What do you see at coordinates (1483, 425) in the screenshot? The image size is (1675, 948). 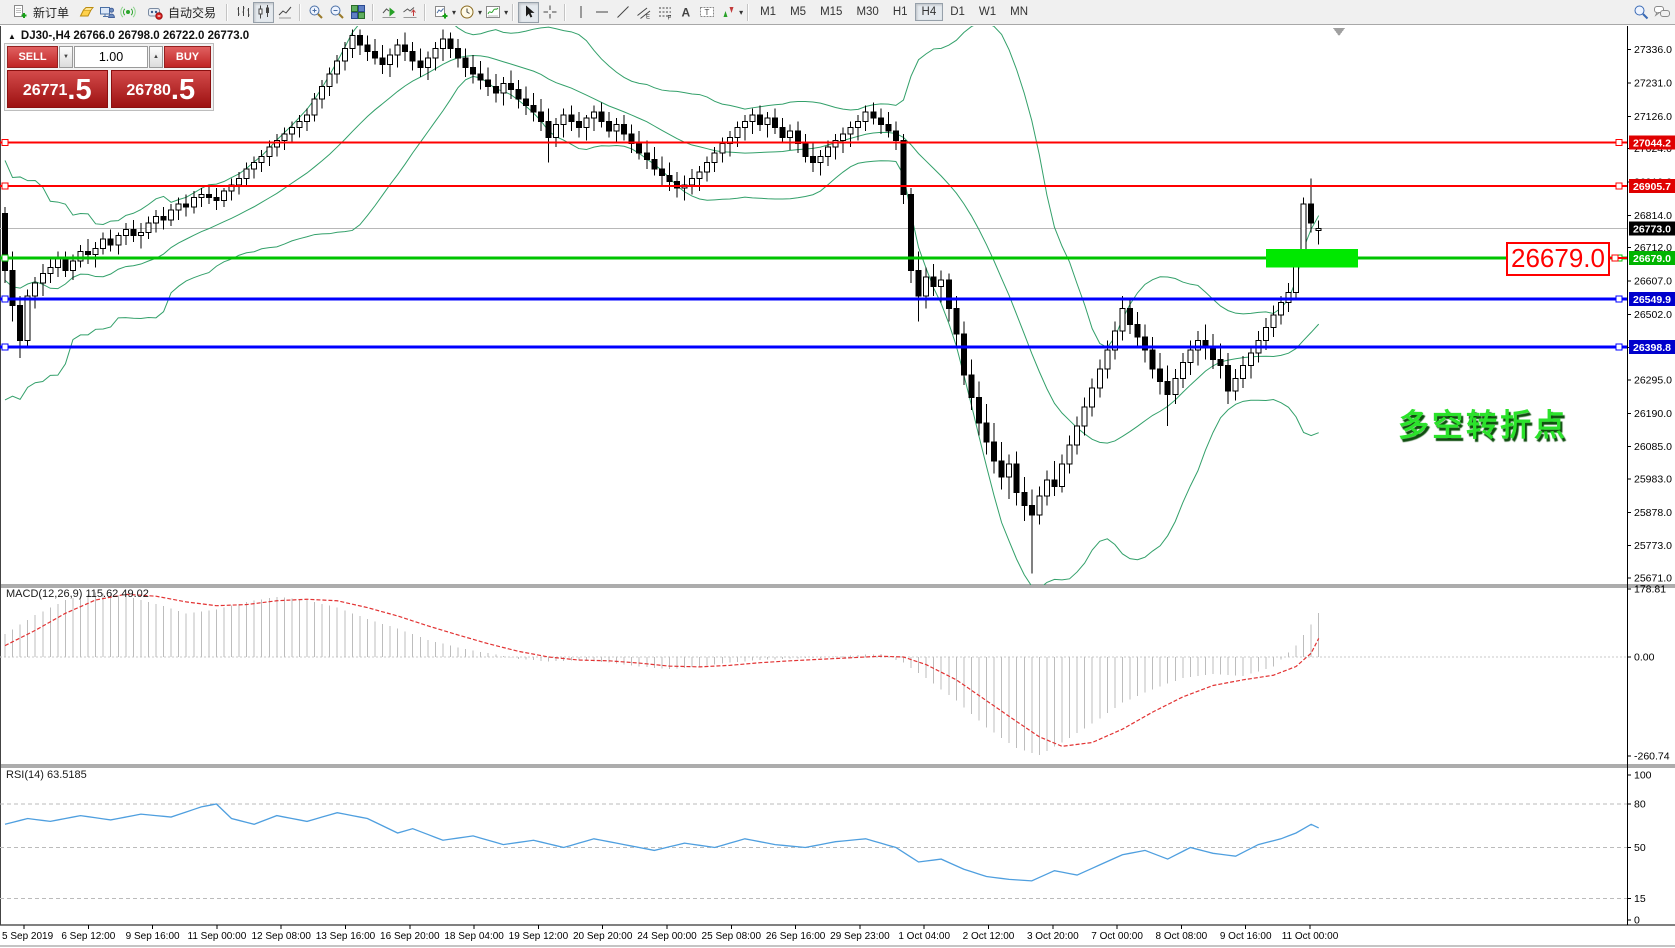 I see `chinese-annotation: 多空转折点` at bounding box center [1483, 425].